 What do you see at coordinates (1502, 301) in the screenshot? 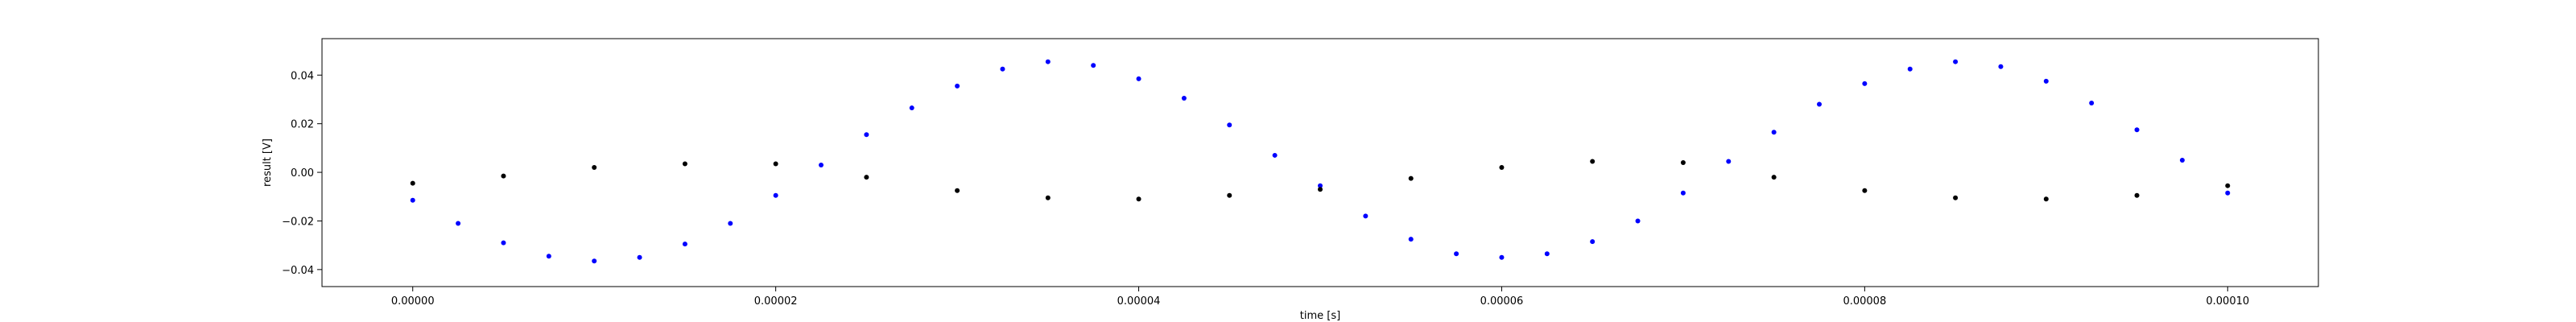
I see `x-tick-label: 0.00006` at bounding box center [1502, 301].